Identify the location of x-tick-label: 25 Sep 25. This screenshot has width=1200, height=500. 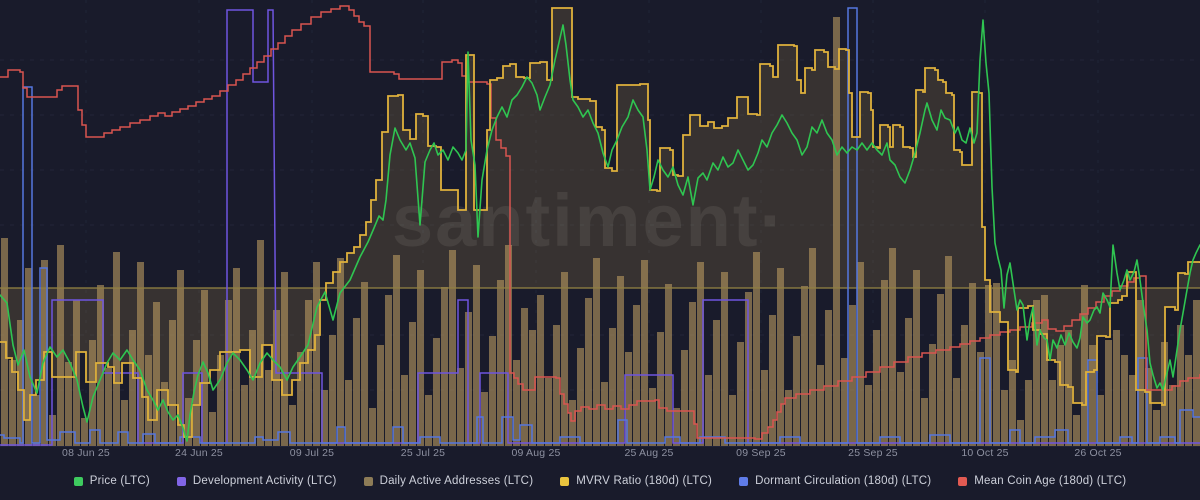
(873, 453).